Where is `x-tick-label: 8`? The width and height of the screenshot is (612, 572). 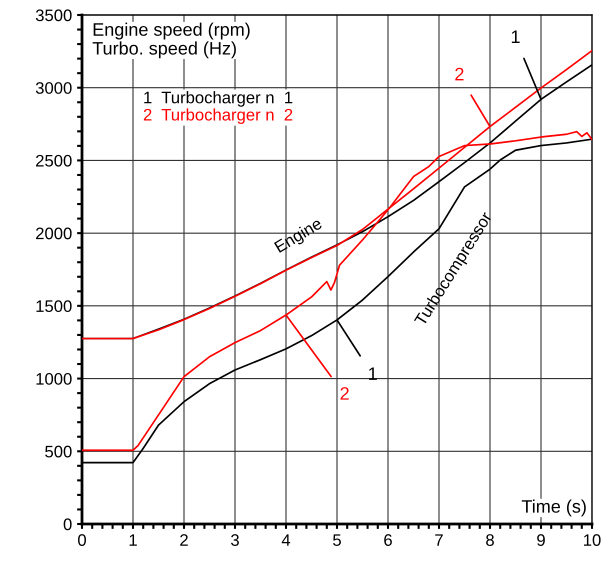 x-tick-label: 8 is located at coordinates (490, 540).